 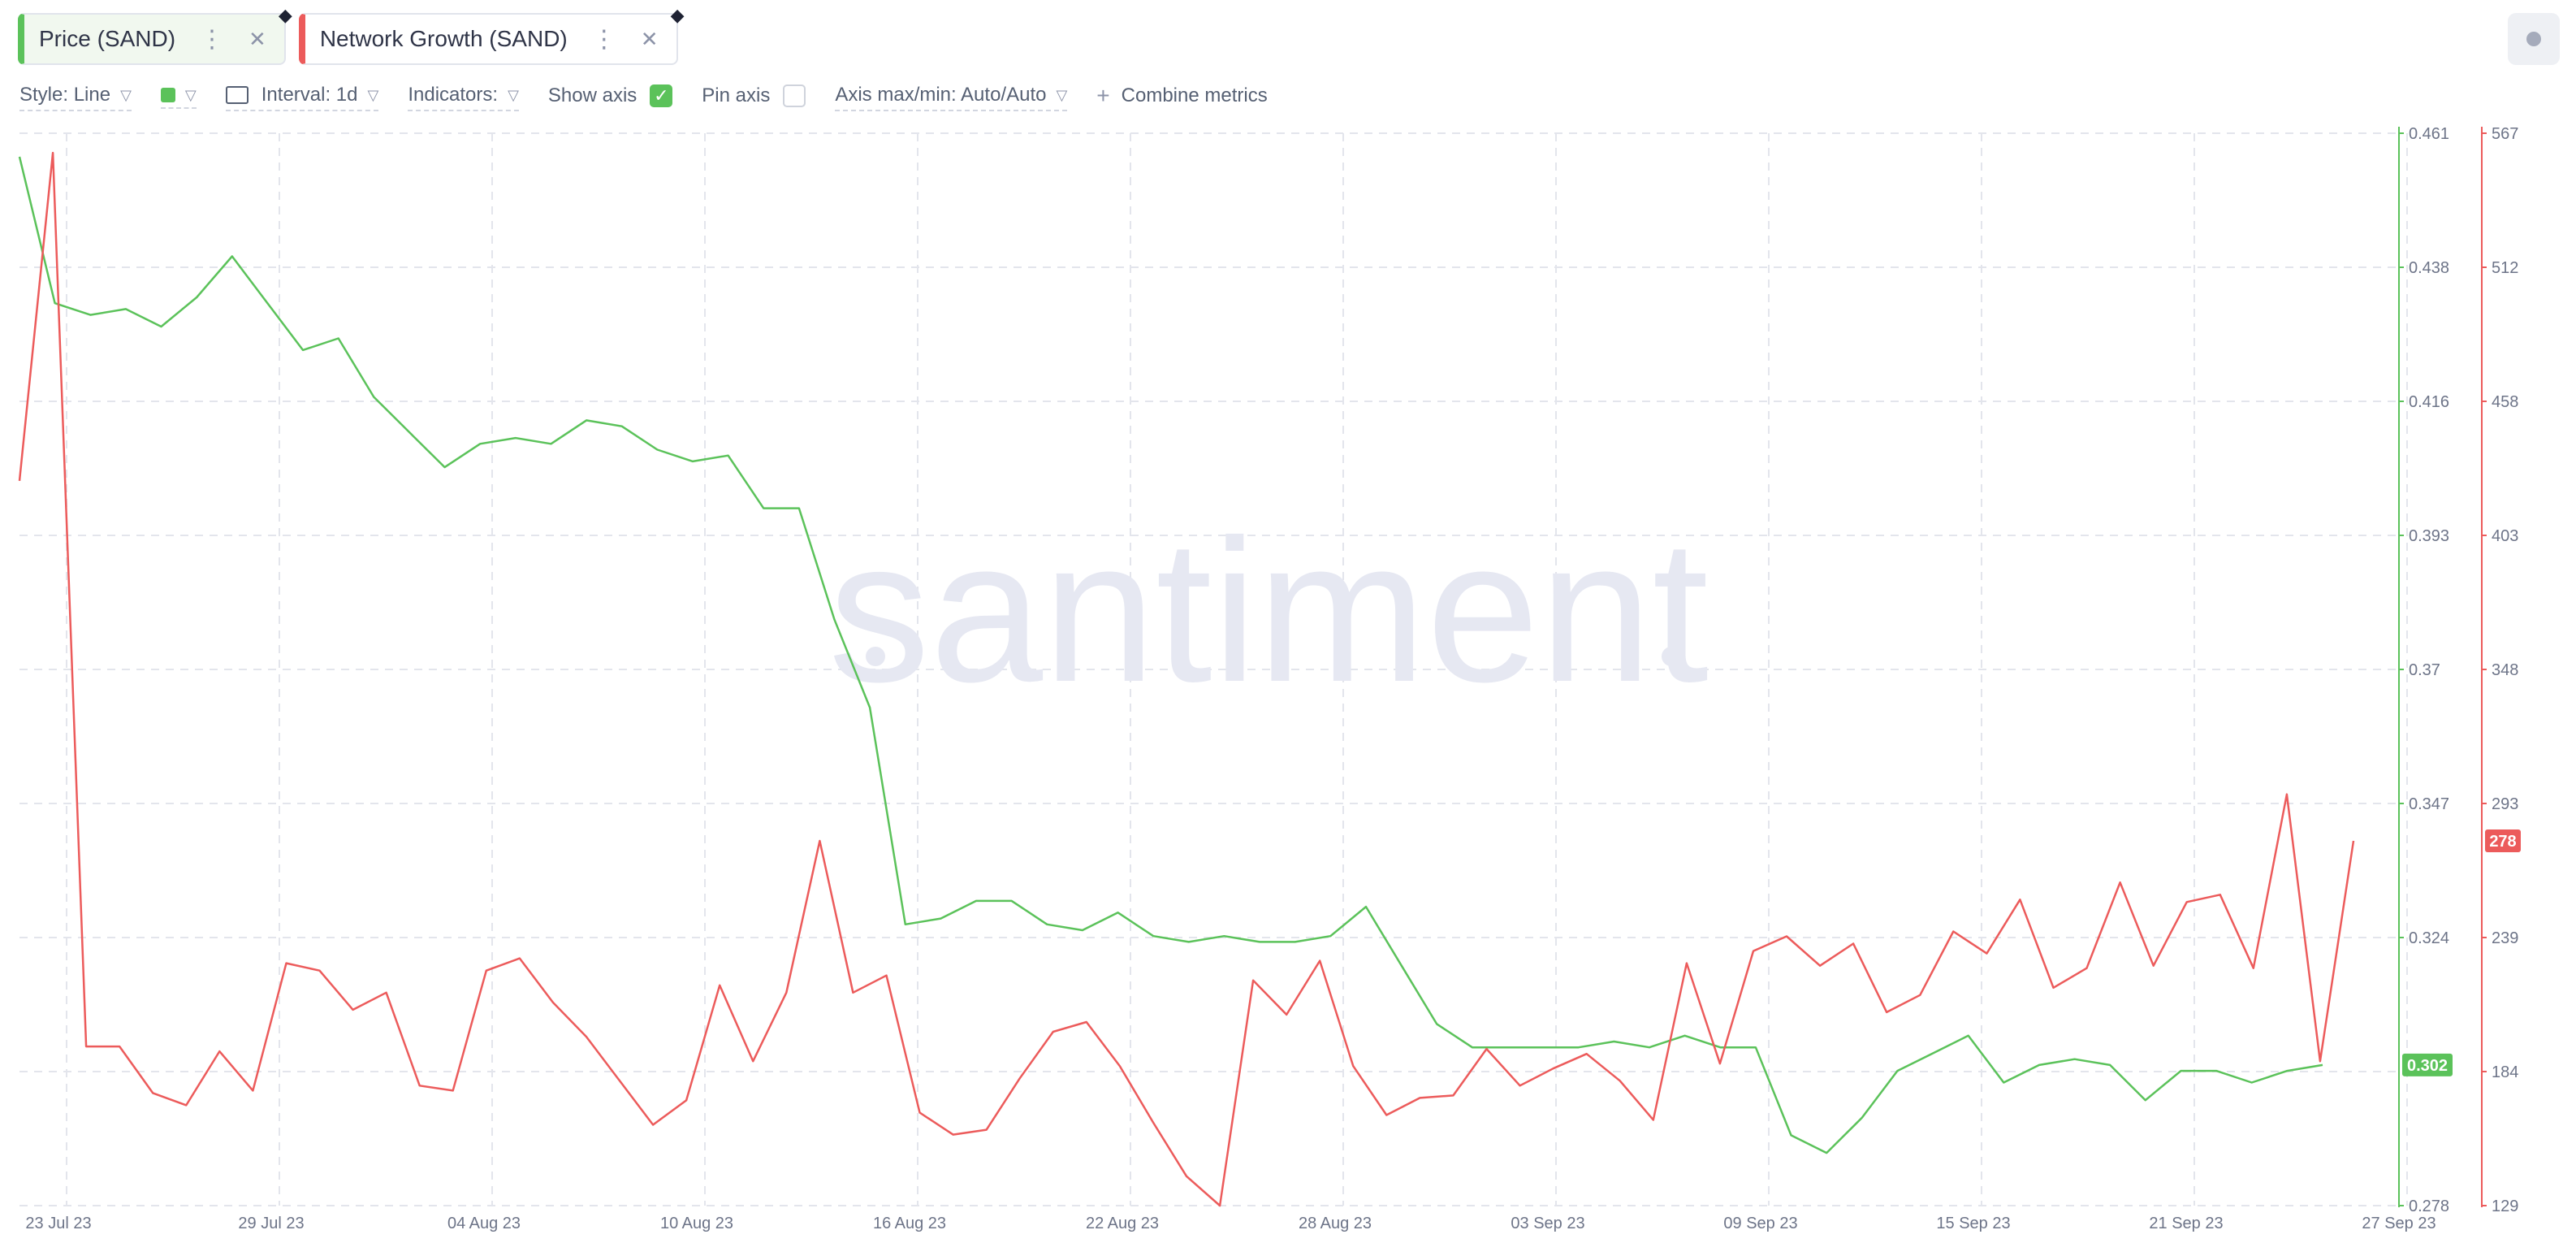 I want to click on interval-label: Interval: 1d, so click(x=309, y=95).